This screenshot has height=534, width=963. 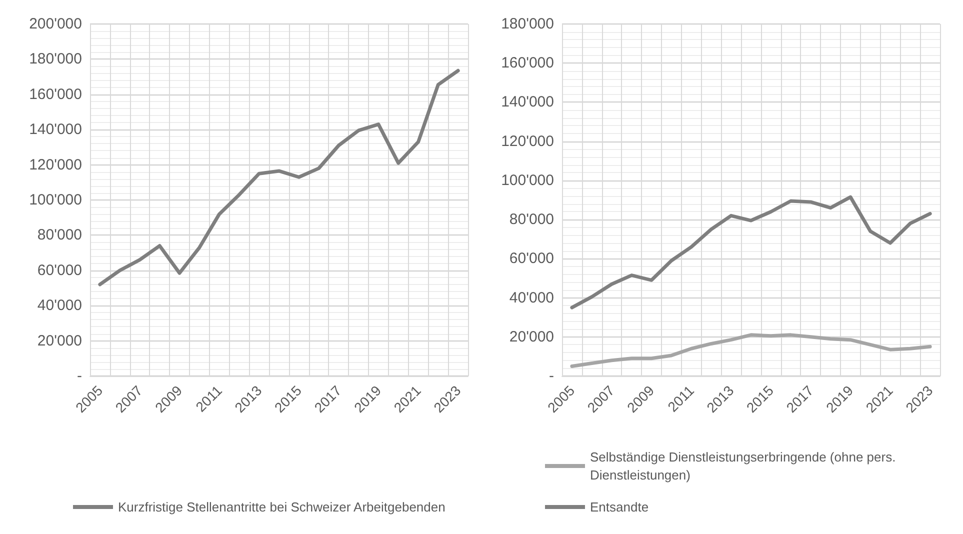 What do you see at coordinates (745, 466) in the screenshot?
I see `legend-label: Selbständige Dienstleistungserbringende (ohne pers. Dienstleistungen)` at bounding box center [745, 466].